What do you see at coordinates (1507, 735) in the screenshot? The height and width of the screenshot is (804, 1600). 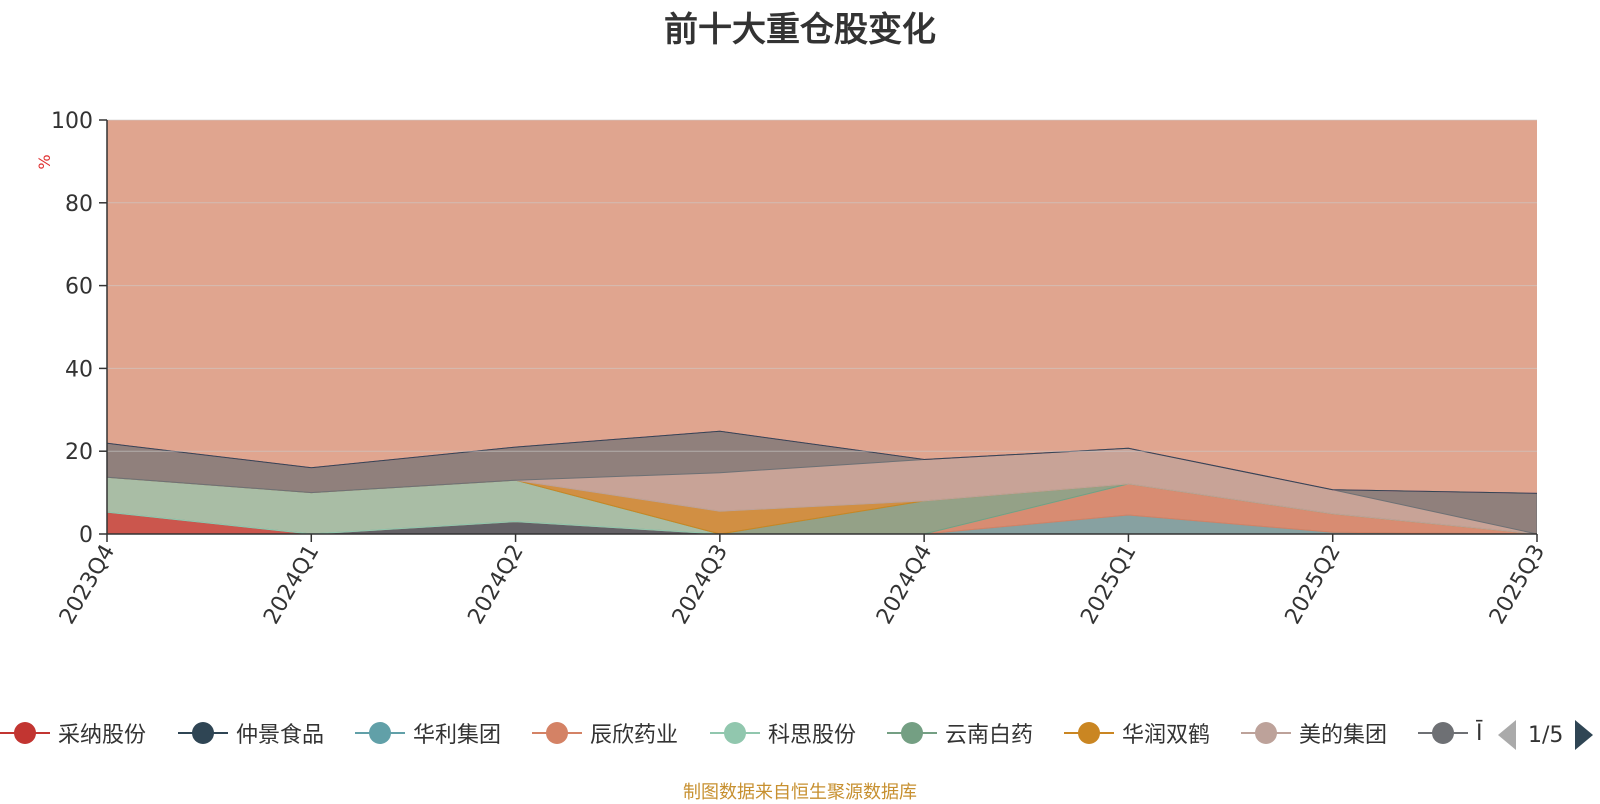 I see `legend-prev-page-button` at bounding box center [1507, 735].